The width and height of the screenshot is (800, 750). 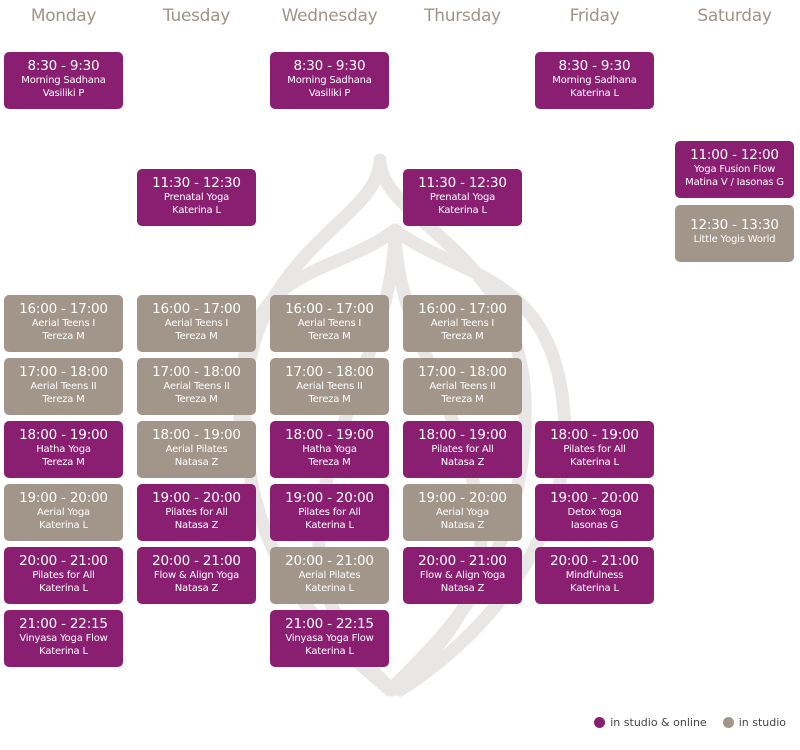 What do you see at coordinates (734, 155) in the screenshot?
I see `class-time: 11:00 - 12:00` at bounding box center [734, 155].